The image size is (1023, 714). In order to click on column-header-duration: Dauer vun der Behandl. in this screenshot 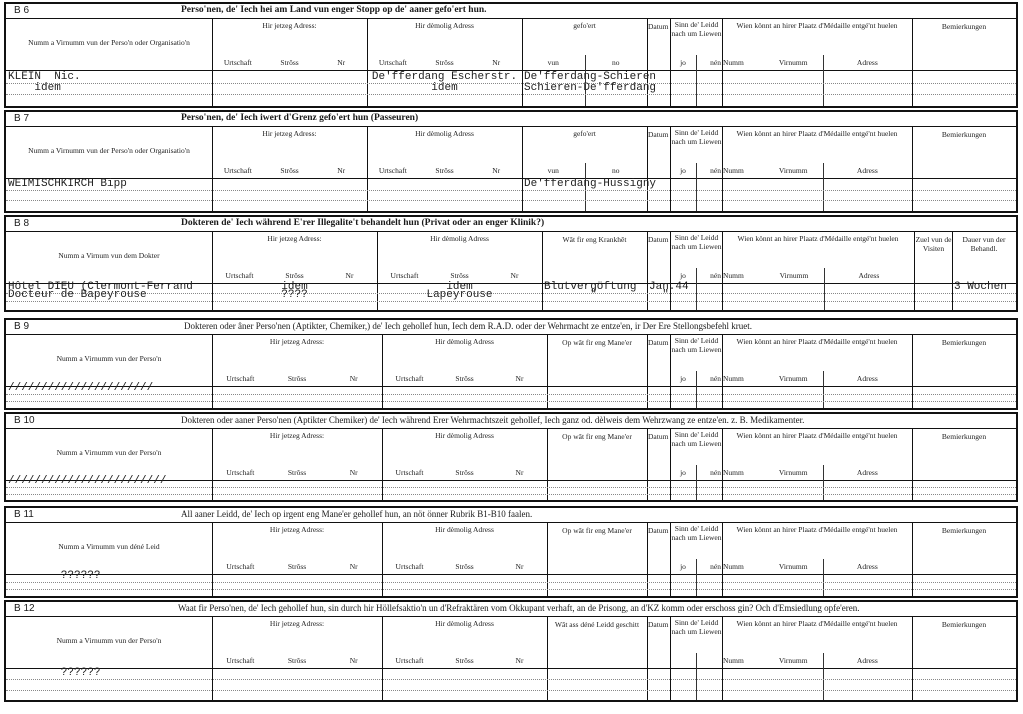, I will do `click(984, 244)`.